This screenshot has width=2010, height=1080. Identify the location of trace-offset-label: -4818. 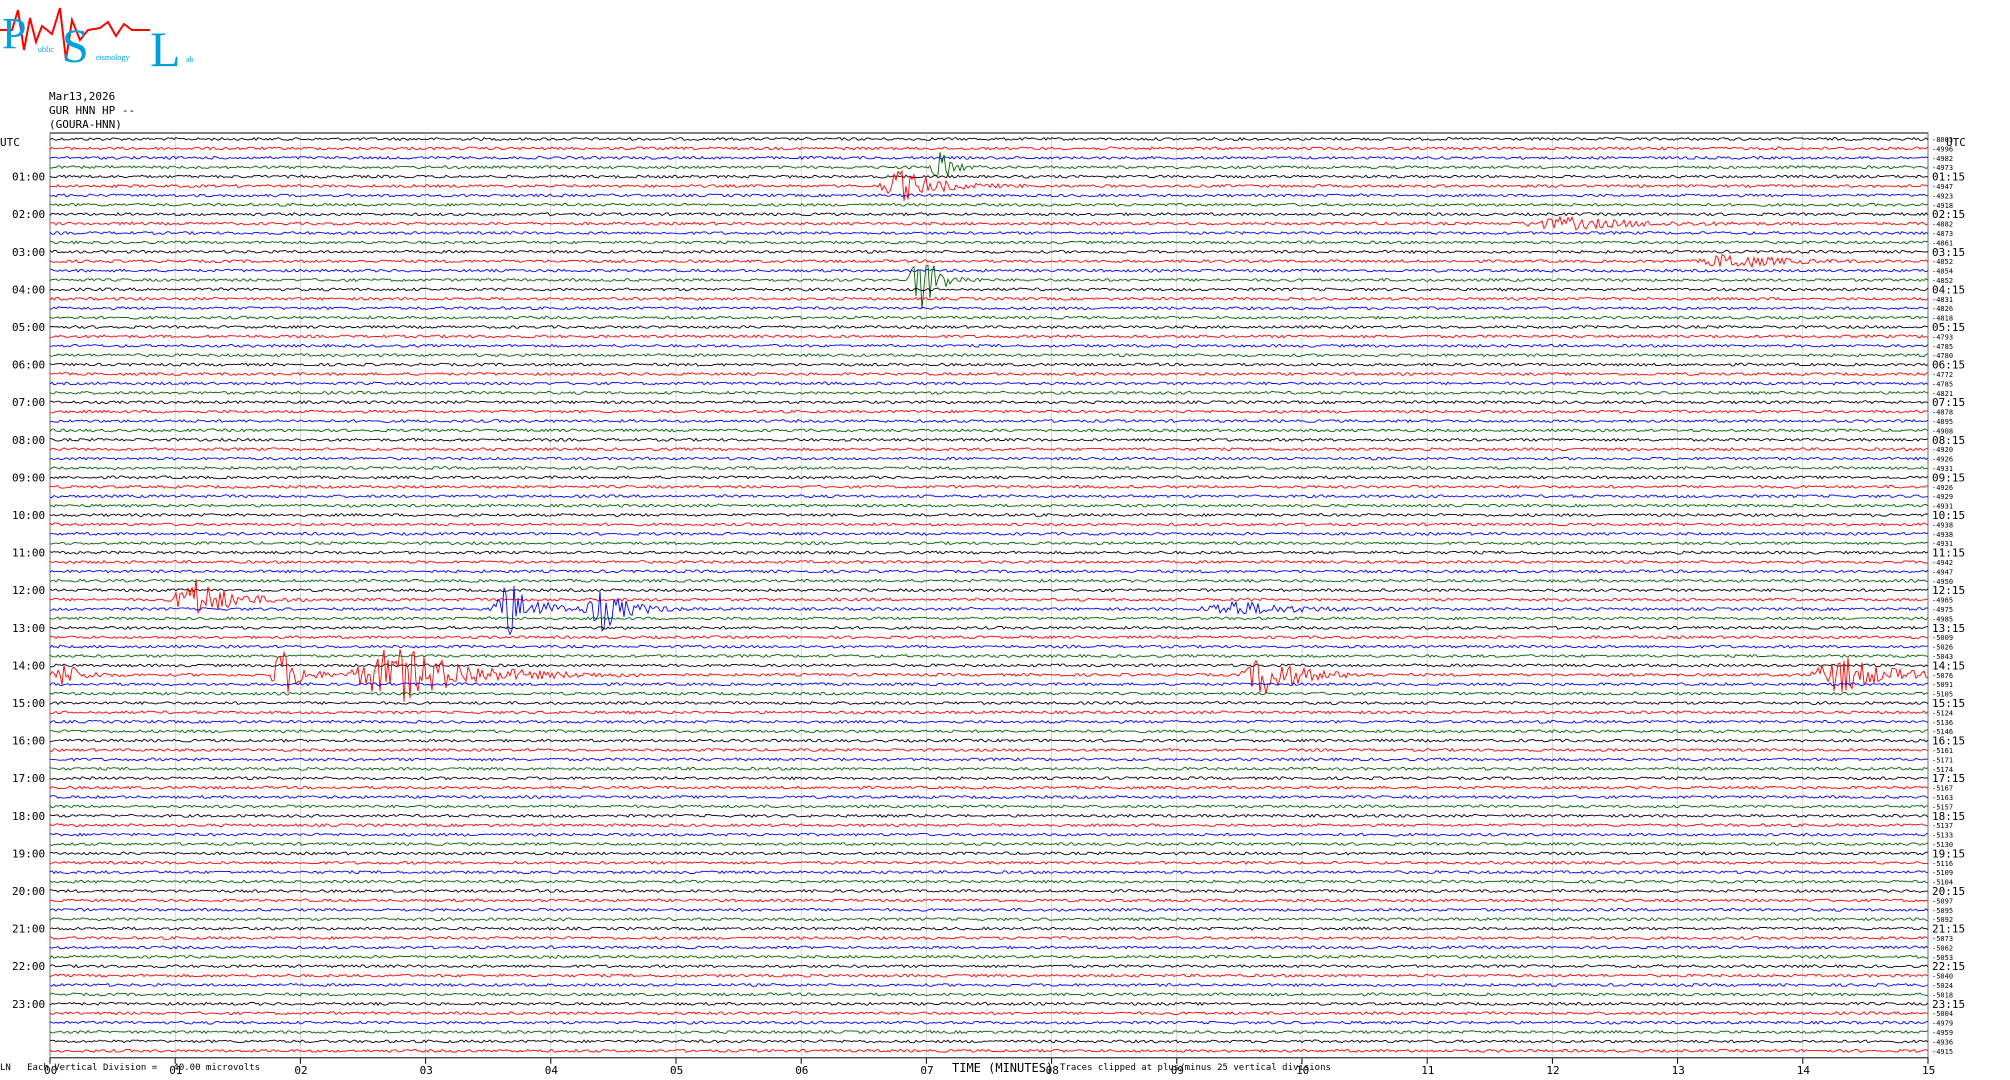
(1942, 319).